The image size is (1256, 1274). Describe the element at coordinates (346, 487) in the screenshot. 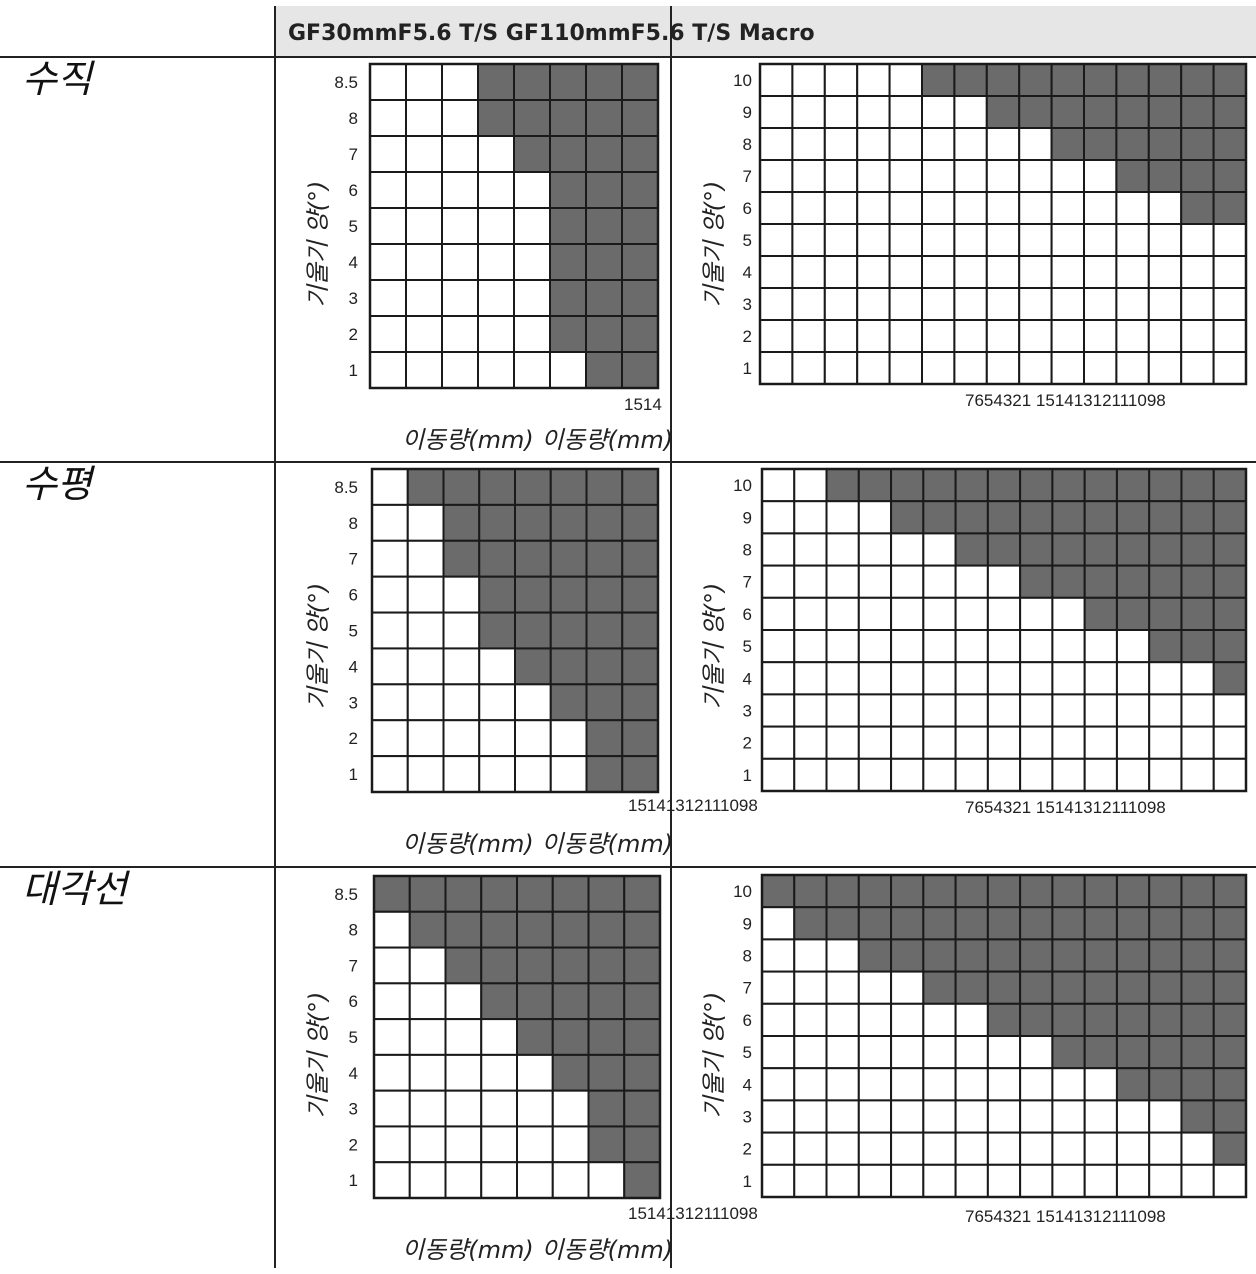

I see `y-tick-label: 8.5` at that location.